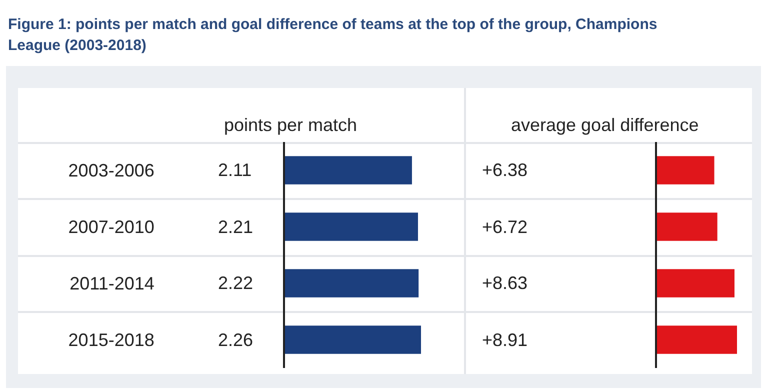 The image size is (767, 391). Describe the element at coordinates (111, 340) in the screenshot. I see `y-tick-label: 2015-2018` at that location.